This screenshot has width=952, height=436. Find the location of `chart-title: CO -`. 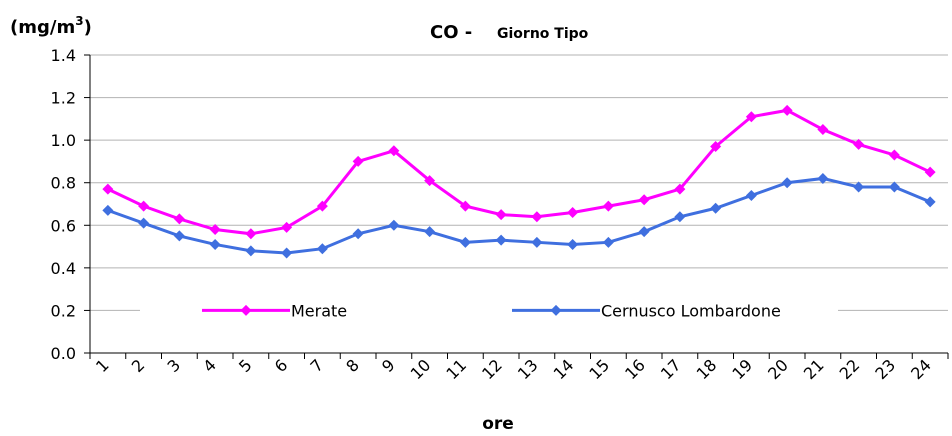

chart-title: CO - is located at coordinates (451, 32).